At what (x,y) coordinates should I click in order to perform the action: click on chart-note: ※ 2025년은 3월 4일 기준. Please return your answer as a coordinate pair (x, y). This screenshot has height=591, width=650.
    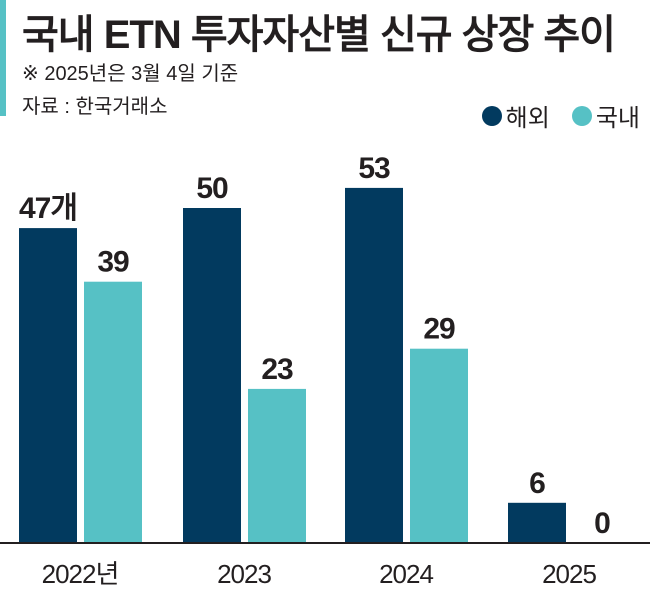
    Looking at the image, I should click on (130, 74).